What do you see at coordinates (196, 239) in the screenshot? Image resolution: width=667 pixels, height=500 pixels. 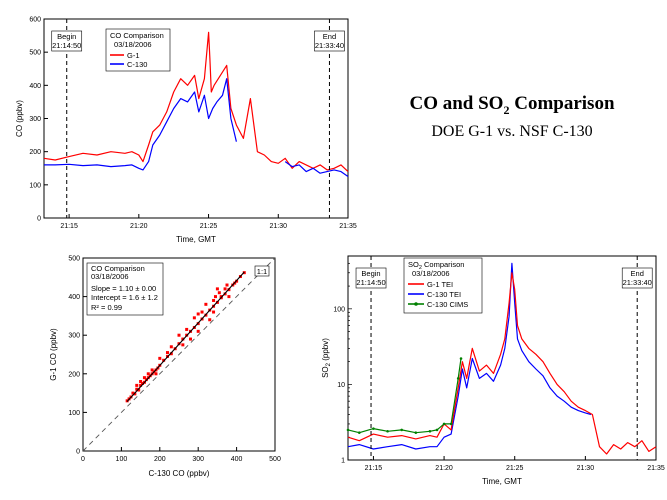 I see `co-x-axis-label: Time, GMT` at bounding box center [196, 239].